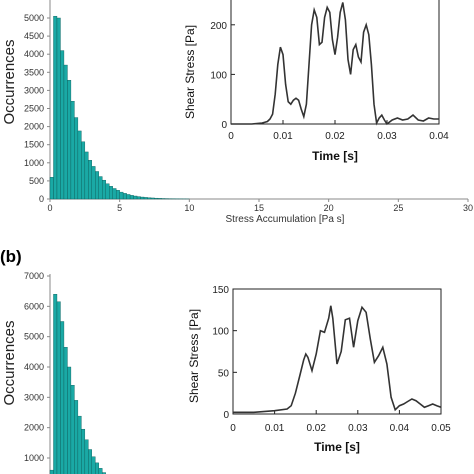 This screenshot has height=474, width=474. What do you see at coordinates (226, 415) in the screenshot?
I see `panel-b-inset-y-tick-label: 0` at bounding box center [226, 415].